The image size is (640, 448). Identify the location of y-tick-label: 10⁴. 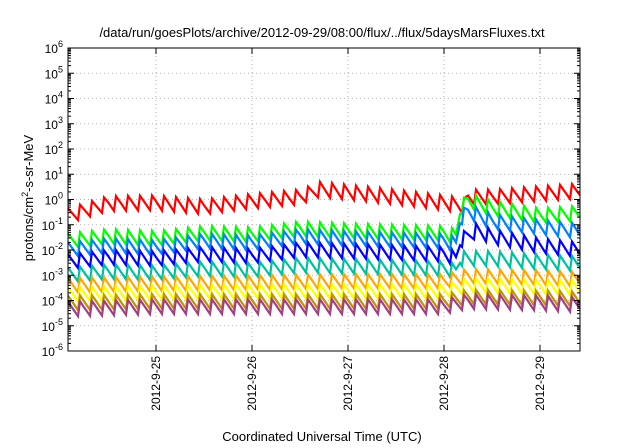
(54, 98).